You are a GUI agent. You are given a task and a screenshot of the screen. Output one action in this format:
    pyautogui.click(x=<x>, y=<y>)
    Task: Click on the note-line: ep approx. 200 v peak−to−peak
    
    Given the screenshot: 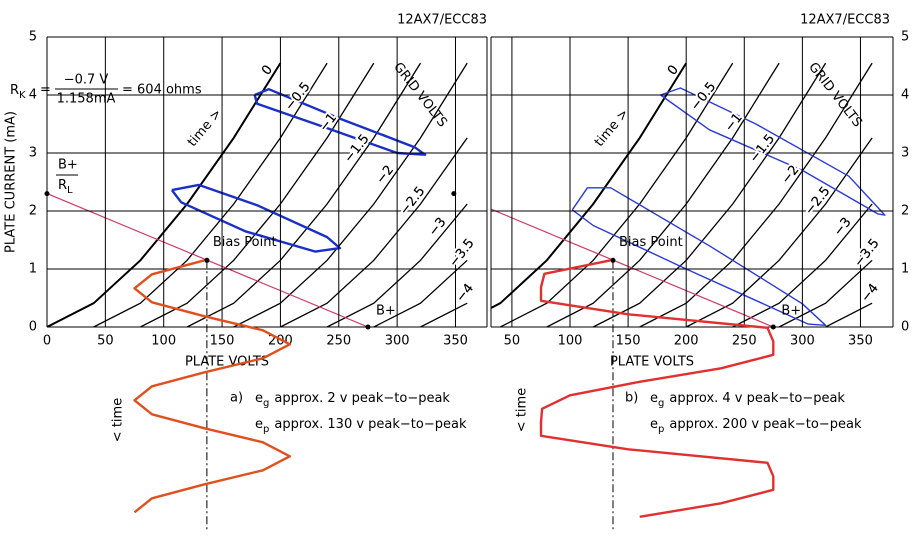 What is the action you would take?
    pyautogui.click(x=756, y=426)
    